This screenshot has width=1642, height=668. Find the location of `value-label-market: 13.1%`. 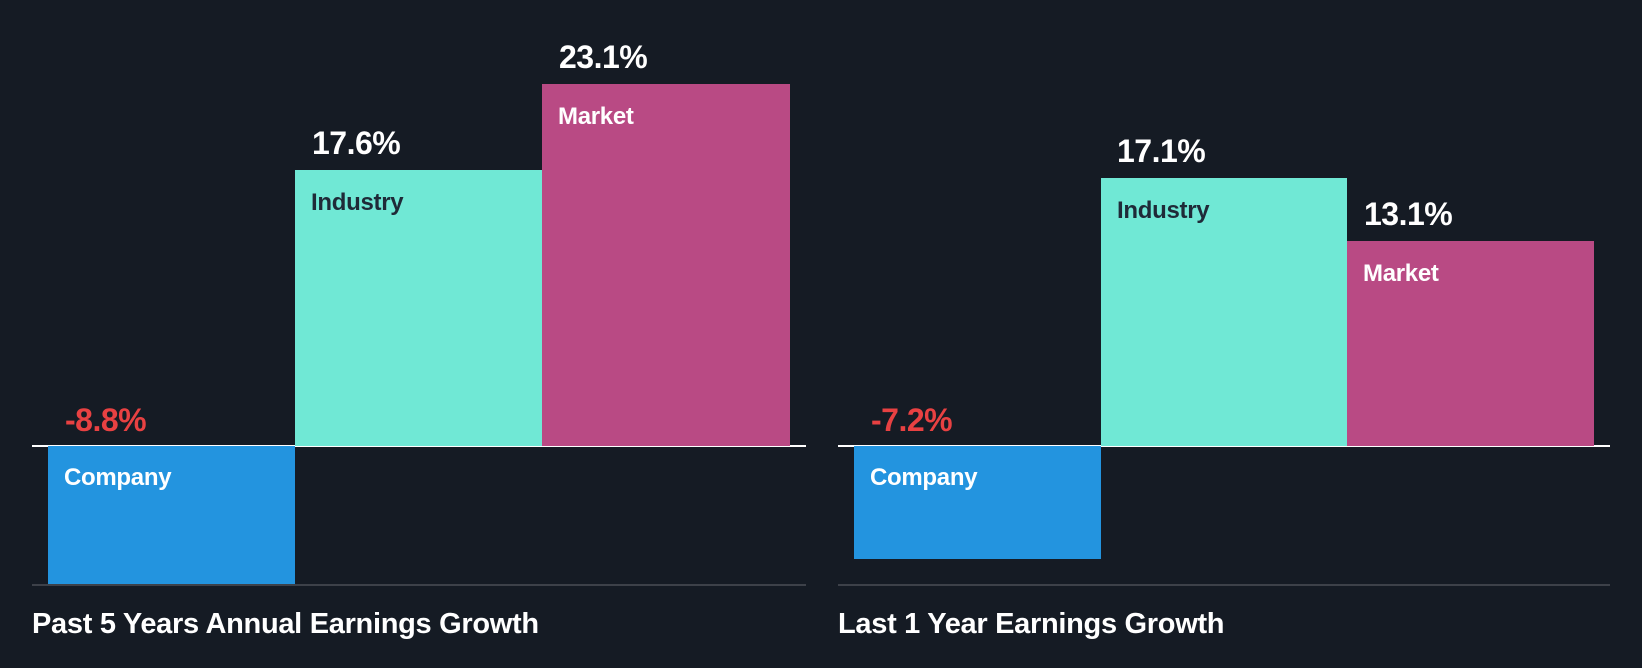

value-label-market: 13.1% is located at coordinates (1408, 214).